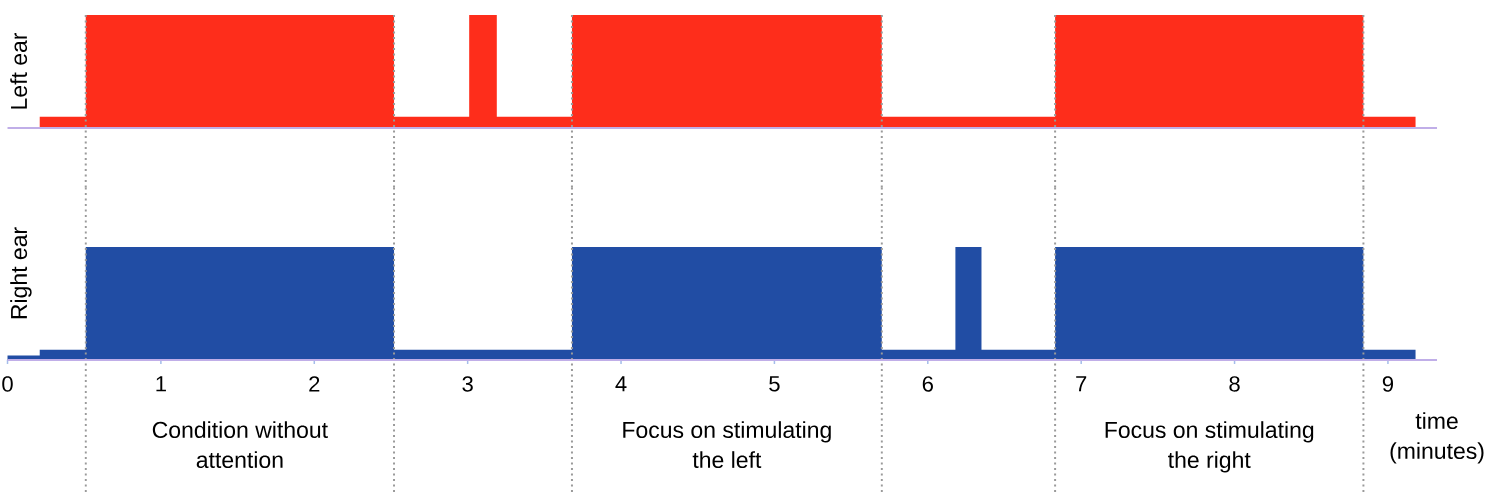 This screenshot has height=494, width=1507. Describe the element at coordinates (1437, 438) in the screenshot. I see `x-axis-title: time (minutes)` at that location.